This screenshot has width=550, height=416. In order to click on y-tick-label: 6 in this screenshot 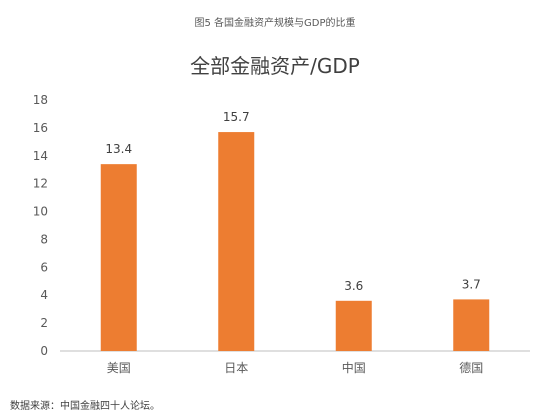, I will do `click(44, 267)`.